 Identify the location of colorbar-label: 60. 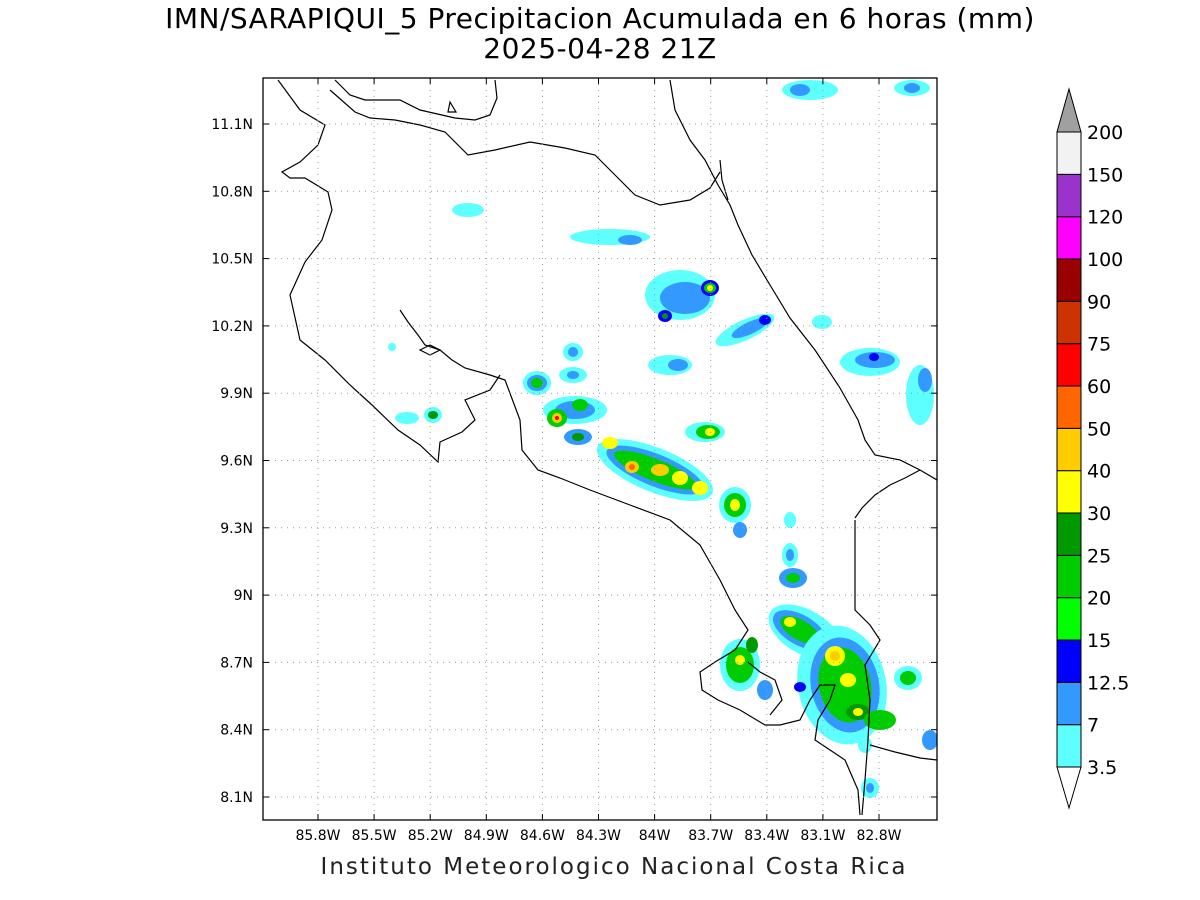
(1099, 387).